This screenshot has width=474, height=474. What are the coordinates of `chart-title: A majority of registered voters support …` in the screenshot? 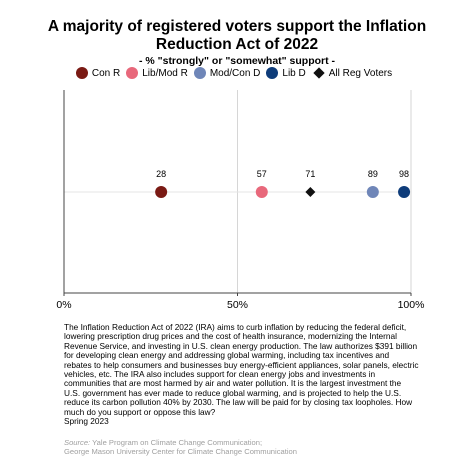 It's located at (237, 36).